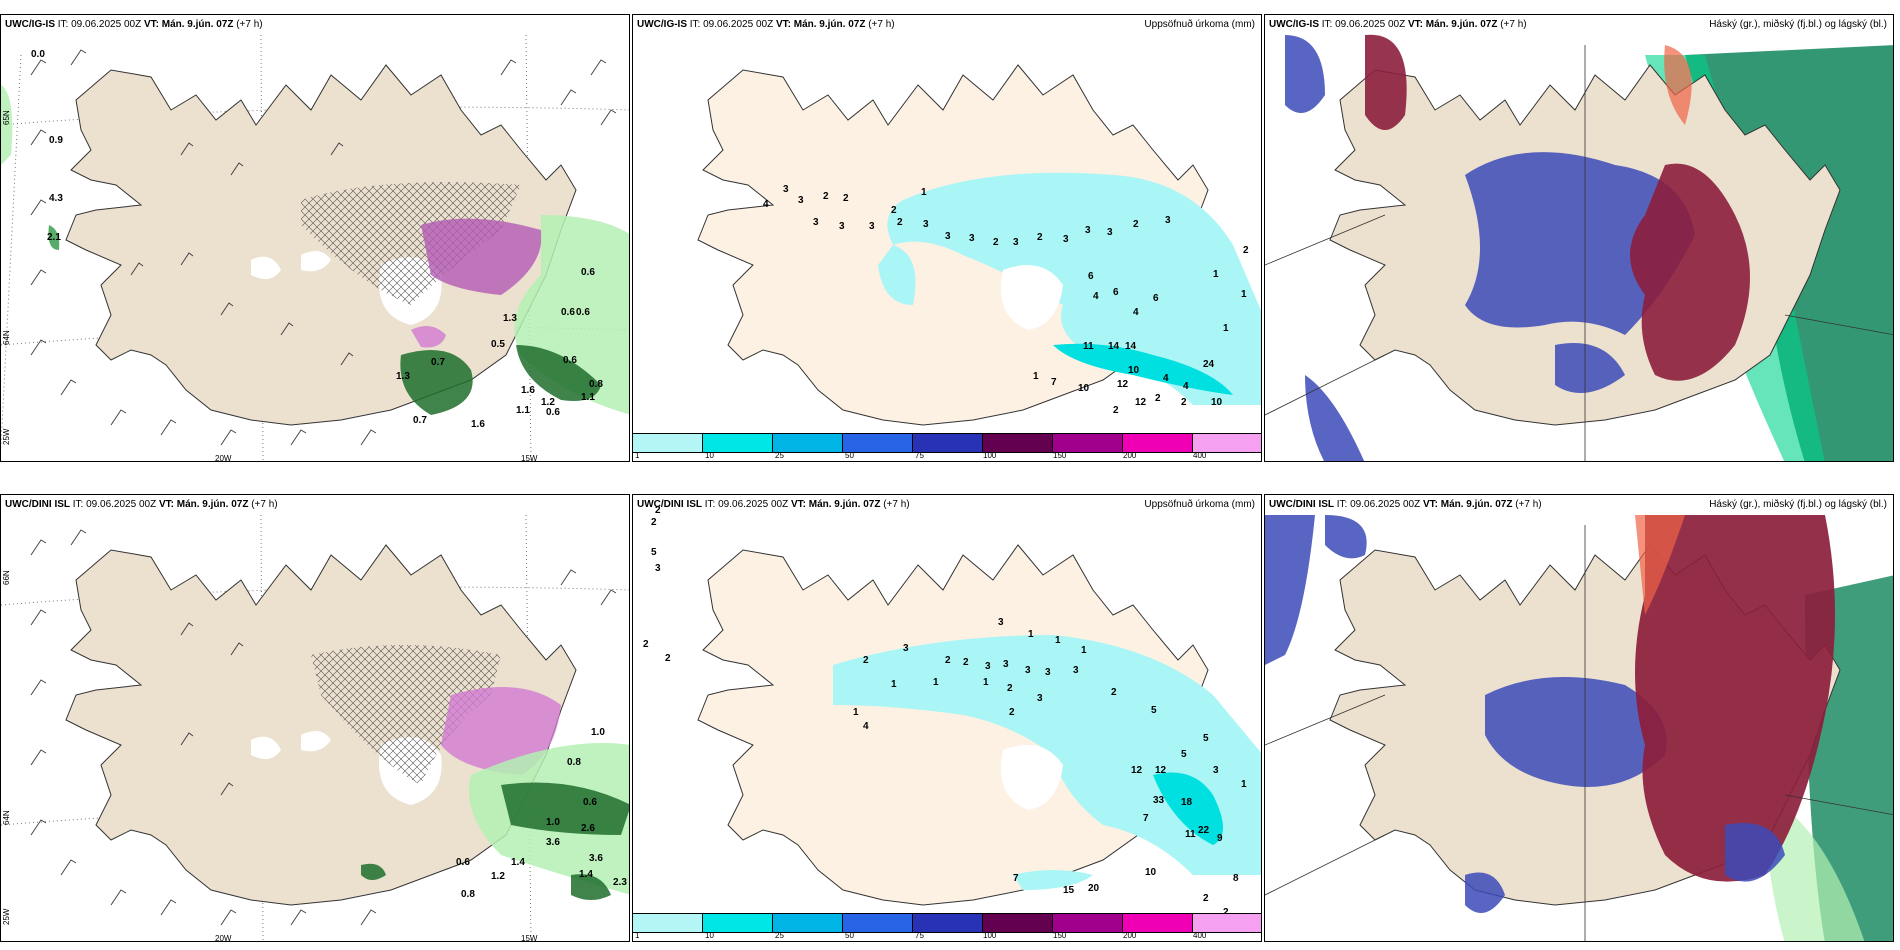 The height and width of the screenshot is (950, 1900). What do you see at coordinates (709, 455) in the screenshot?
I see `colorbar-label: 10` at bounding box center [709, 455].